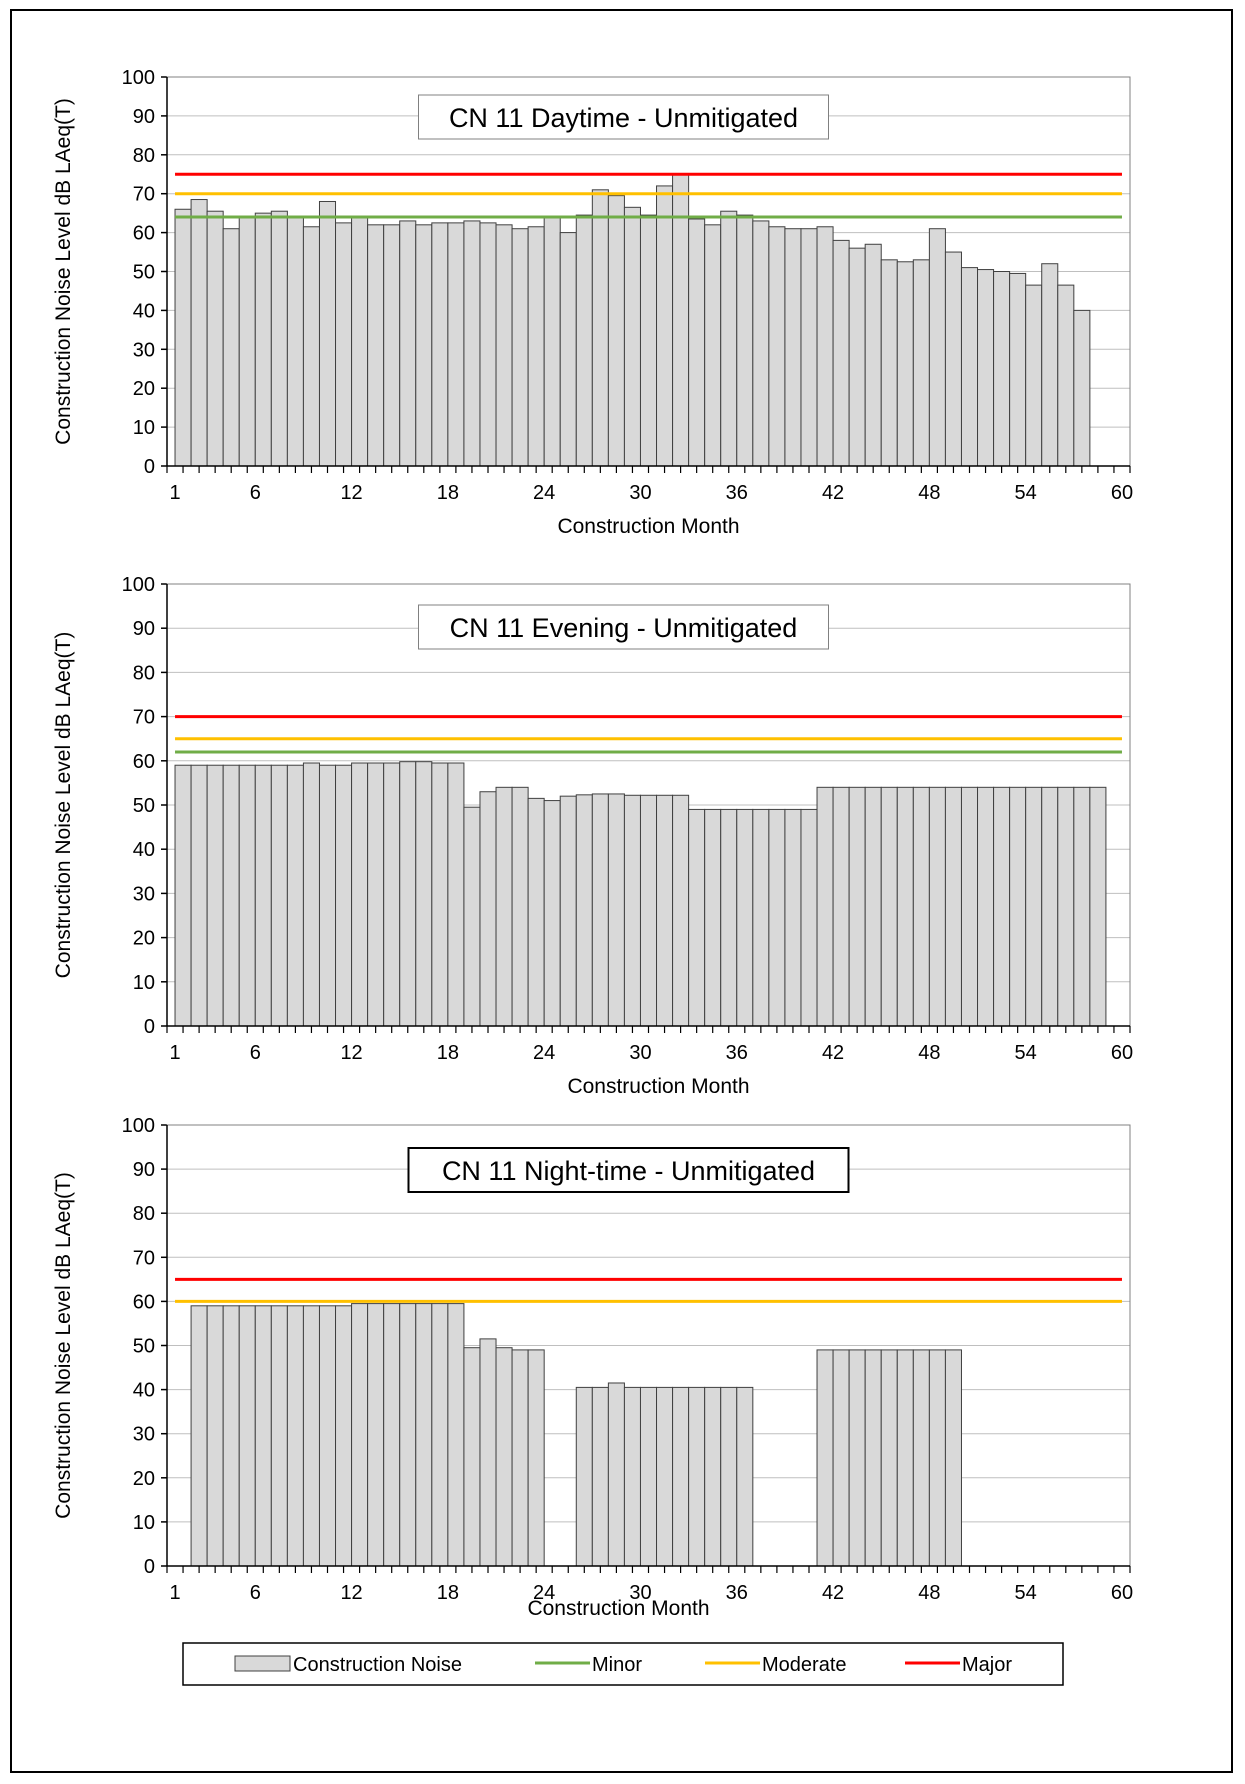  What do you see at coordinates (144, 629) in the screenshot?
I see `y-tick-label: 90` at bounding box center [144, 629].